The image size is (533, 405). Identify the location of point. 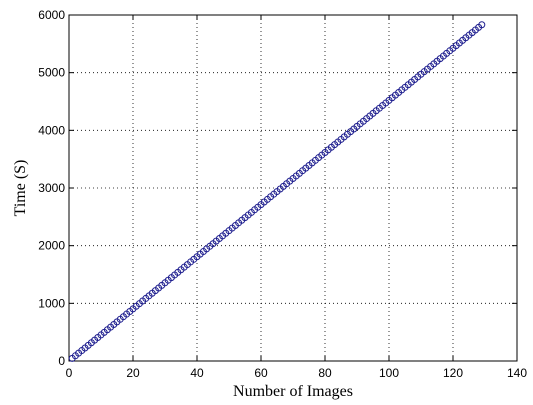
(482, 25).